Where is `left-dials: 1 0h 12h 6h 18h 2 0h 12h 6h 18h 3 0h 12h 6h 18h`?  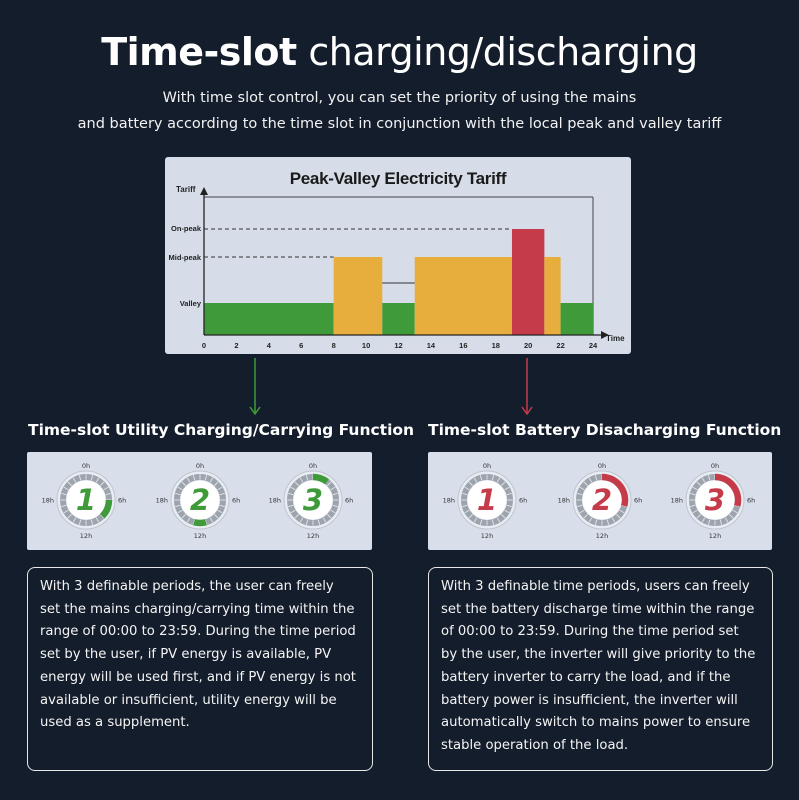
left-dials: 1 0h 12h 6h 18h 2 0h 12h 6h 18h 3 0h 12h 6h 18h is located at coordinates (198, 501).